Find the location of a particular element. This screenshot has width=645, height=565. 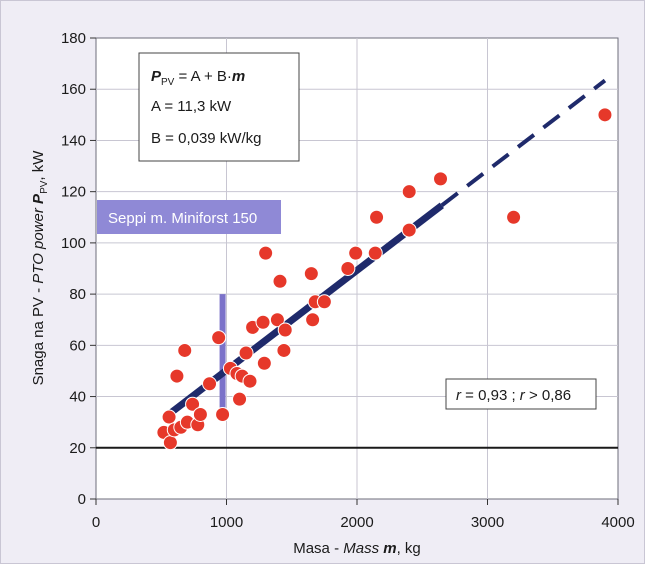

formula-symbol: P is located at coordinates (156, 76).